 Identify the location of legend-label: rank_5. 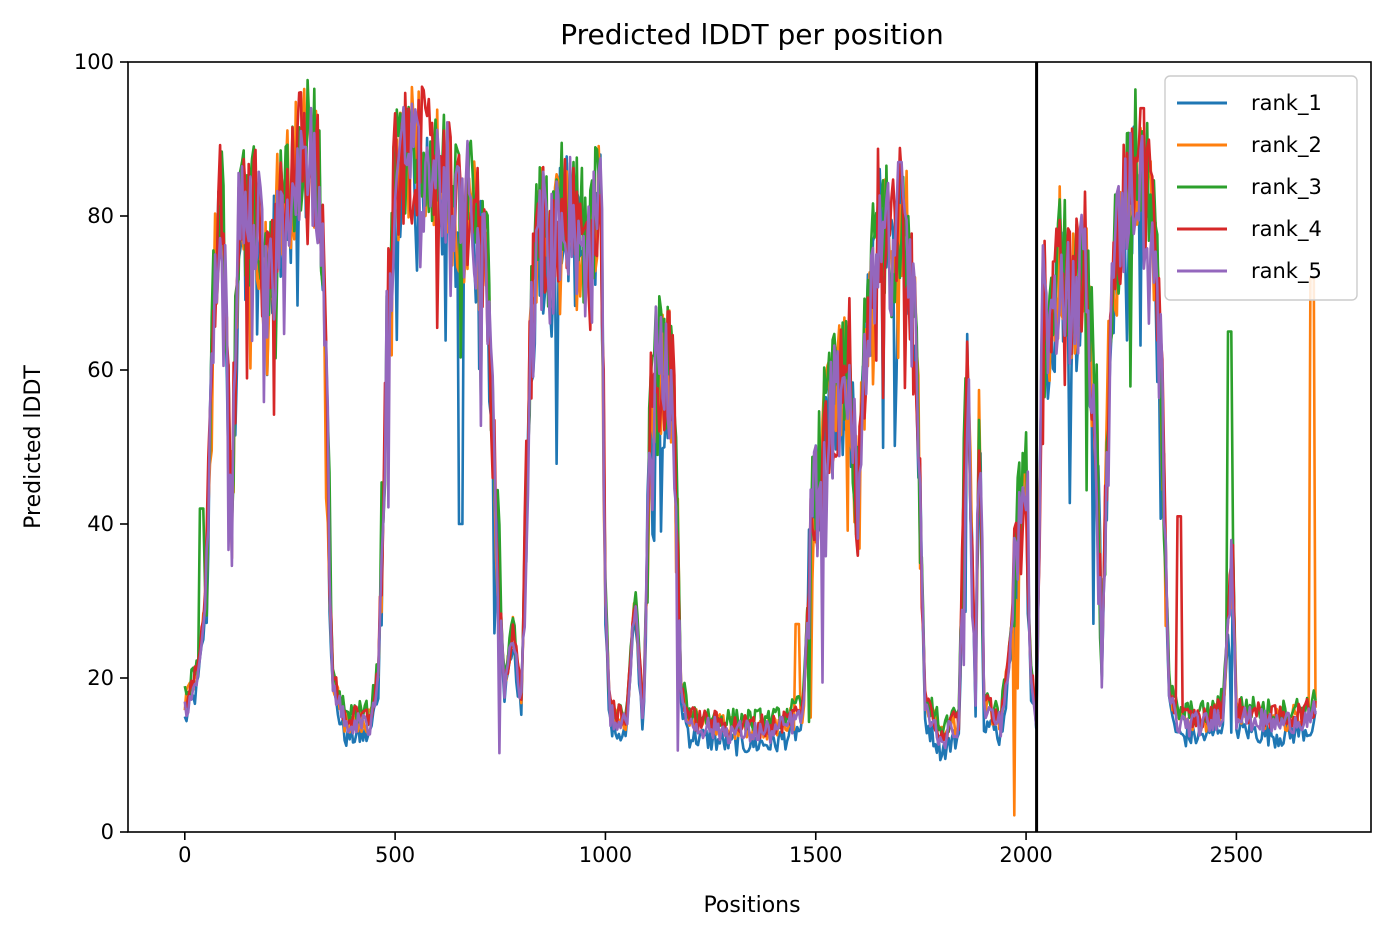
(1286, 271).